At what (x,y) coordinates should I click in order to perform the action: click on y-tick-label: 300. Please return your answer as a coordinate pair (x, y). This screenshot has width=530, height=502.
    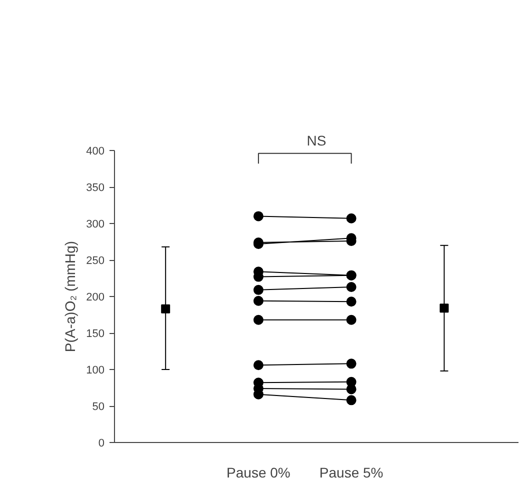
    Looking at the image, I should click on (95, 224).